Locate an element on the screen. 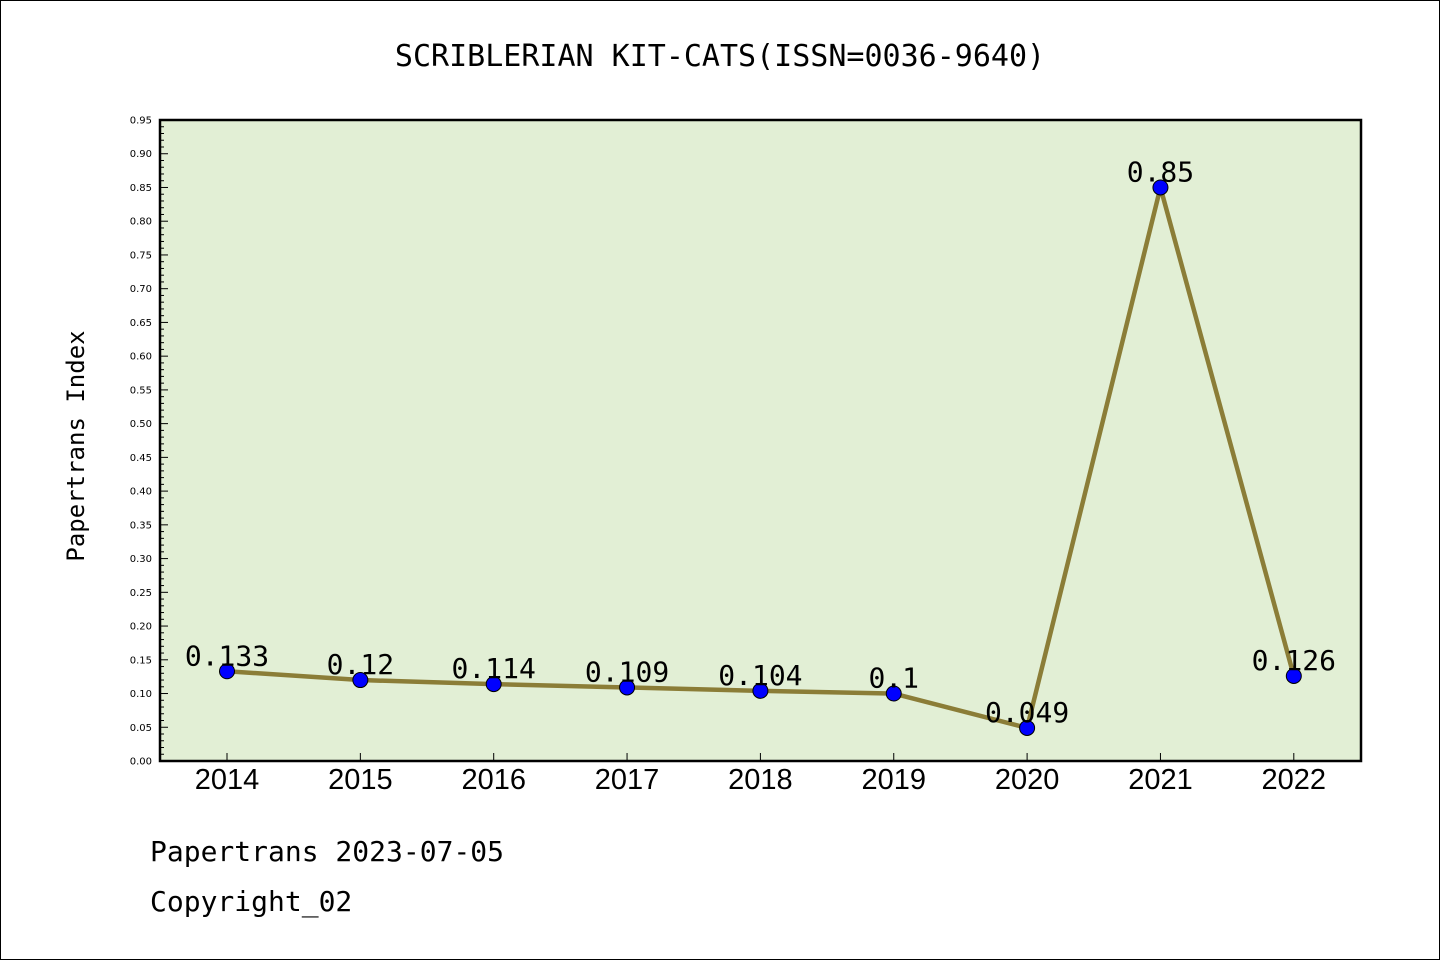 The width and height of the screenshot is (1440, 960). y-tick-label: 0.50 is located at coordinates (141, 424).